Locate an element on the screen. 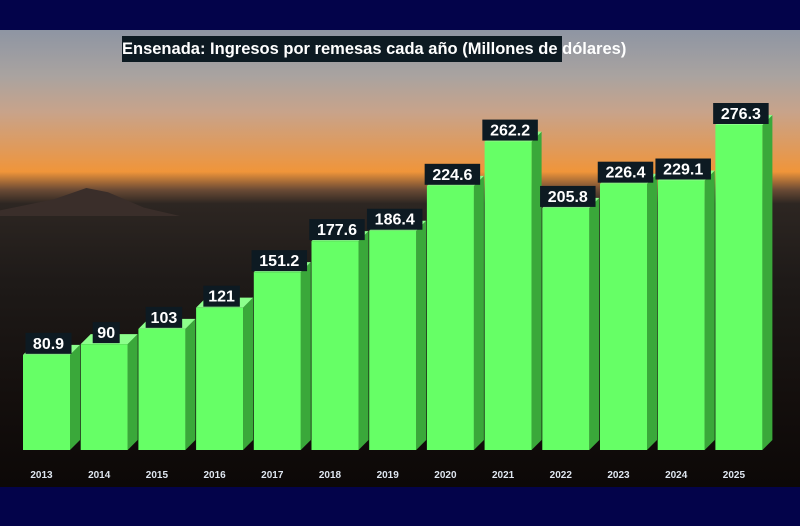 The width and height of the screenshot is (800, 526). bar-2023 is located at coordinates (623, 316).